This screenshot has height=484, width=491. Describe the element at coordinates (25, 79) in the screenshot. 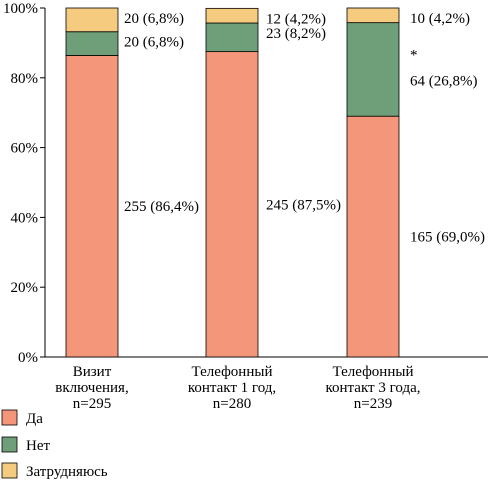

I see `y-tick-label: 80%` at that location.